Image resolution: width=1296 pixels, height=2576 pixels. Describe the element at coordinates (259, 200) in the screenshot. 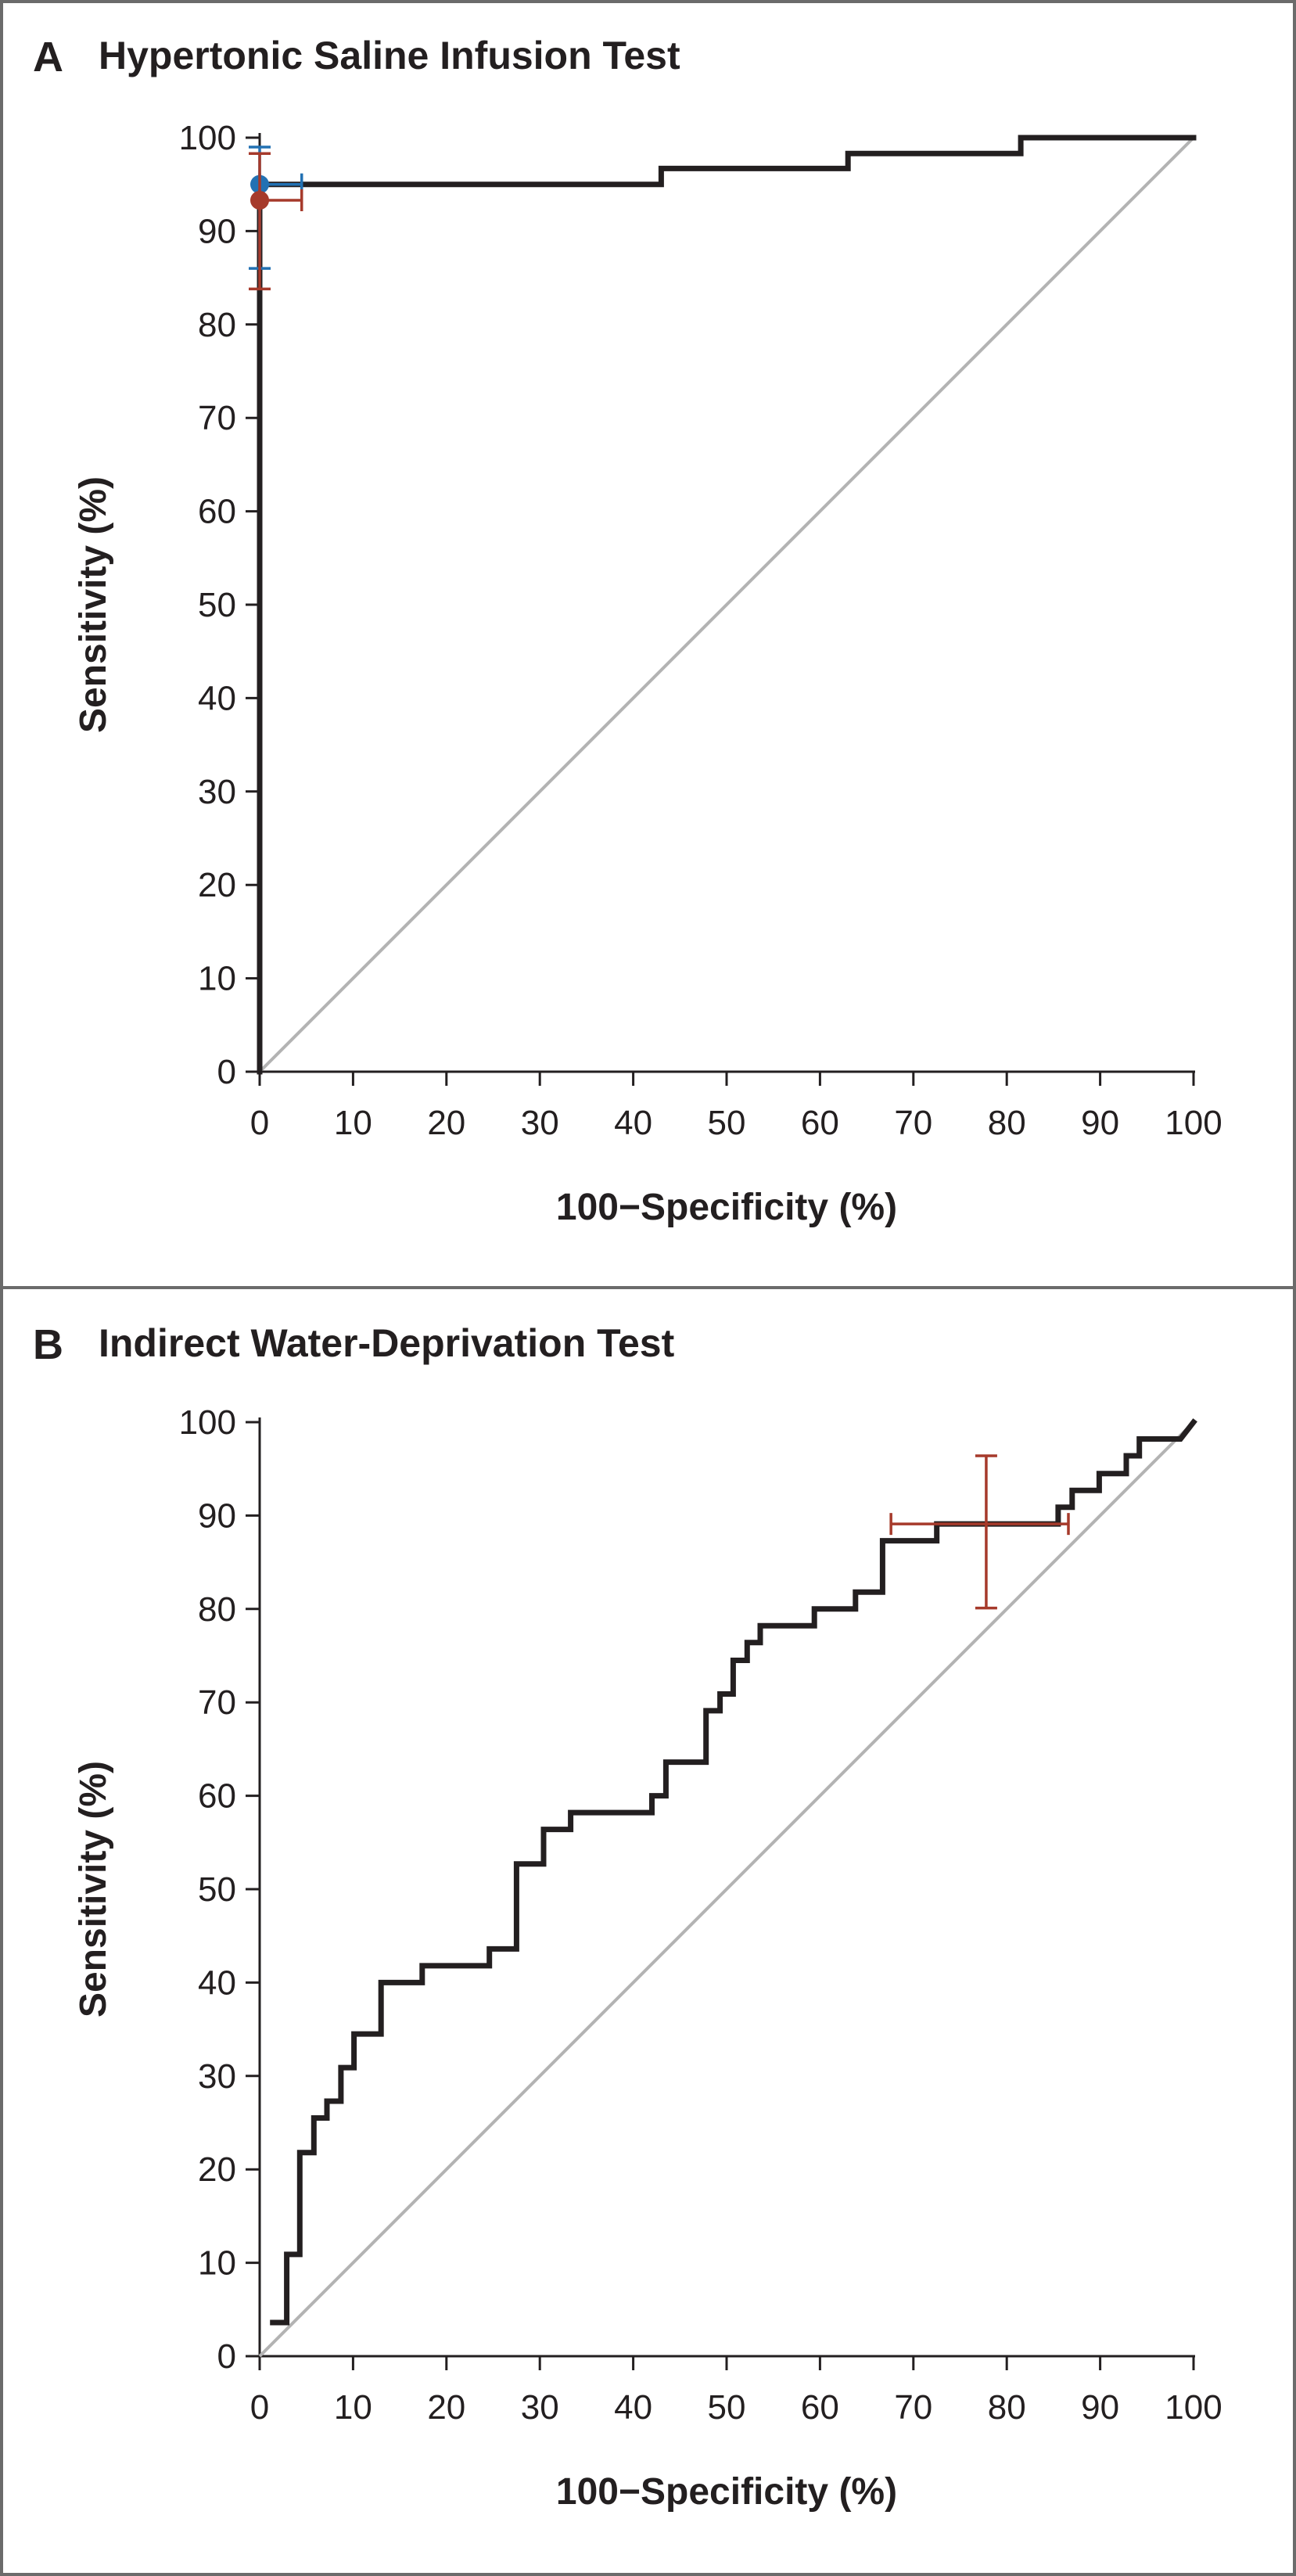

I see `operating-point-dot` at that location.